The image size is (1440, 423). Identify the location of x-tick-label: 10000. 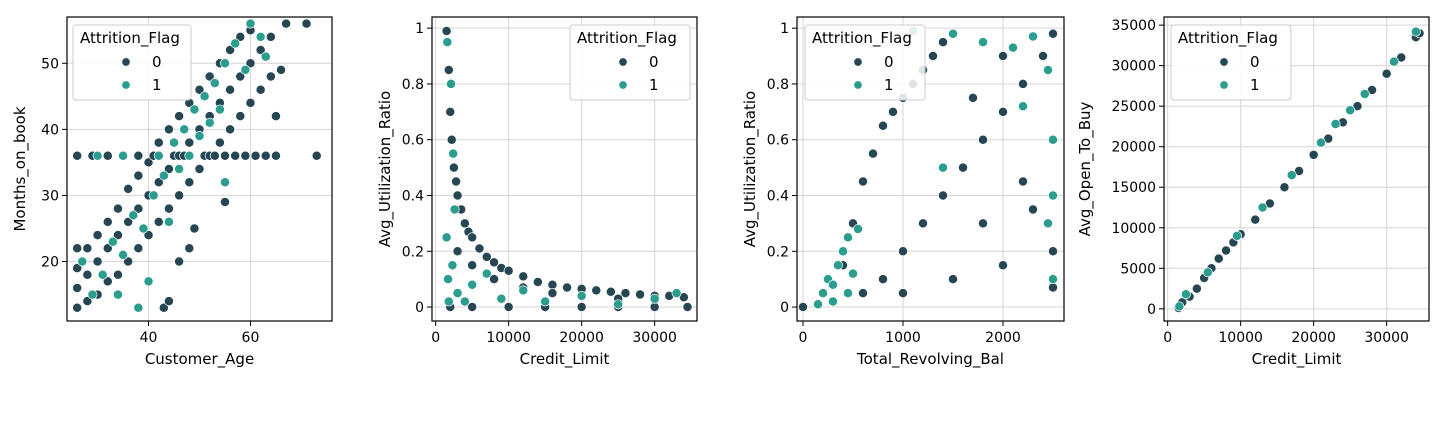
(1240, 338).